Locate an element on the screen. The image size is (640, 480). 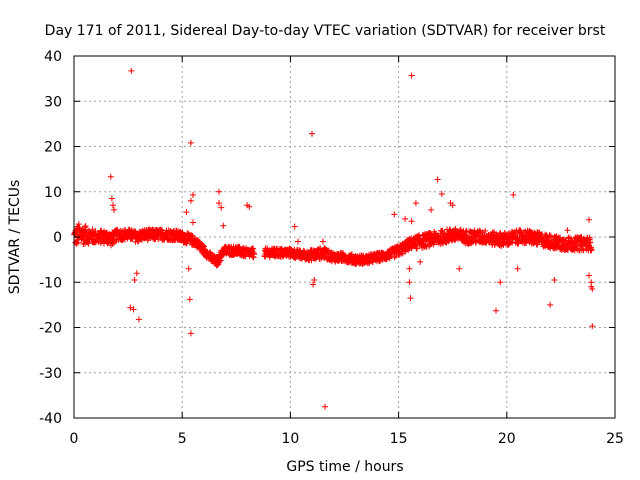
x-tick-labels: 0 5 10 15 20 25 is located at coordinates (347, 439).